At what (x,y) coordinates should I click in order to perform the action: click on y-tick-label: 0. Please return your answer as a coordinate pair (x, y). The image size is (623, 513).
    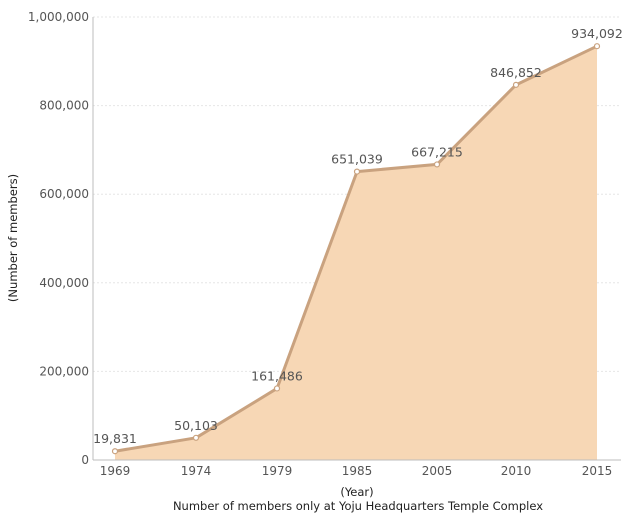
    Looking at the image, I should click on (85, 460).